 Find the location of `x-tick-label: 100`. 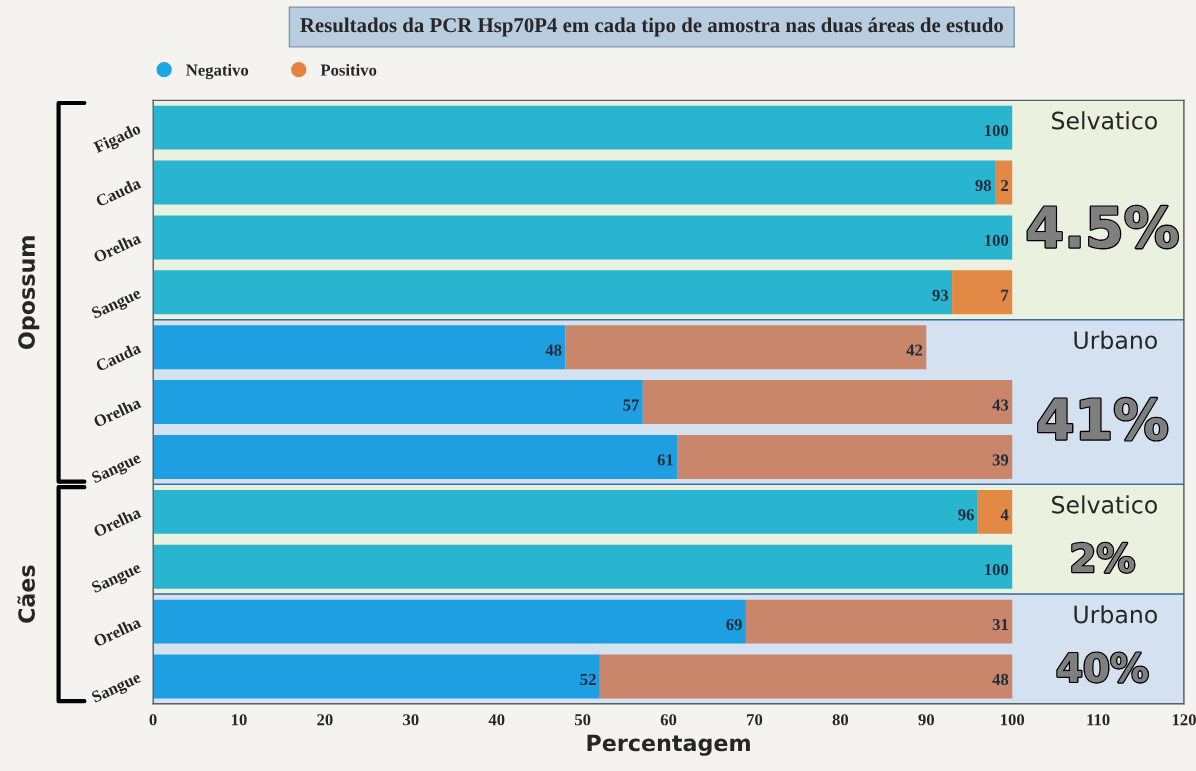

x-tick-label: 100 is located at coordinates (1013, 720).